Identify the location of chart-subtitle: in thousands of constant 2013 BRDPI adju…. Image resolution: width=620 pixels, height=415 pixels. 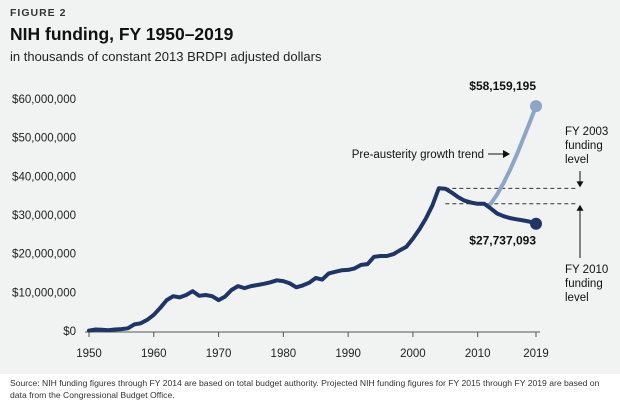
(166, 56).